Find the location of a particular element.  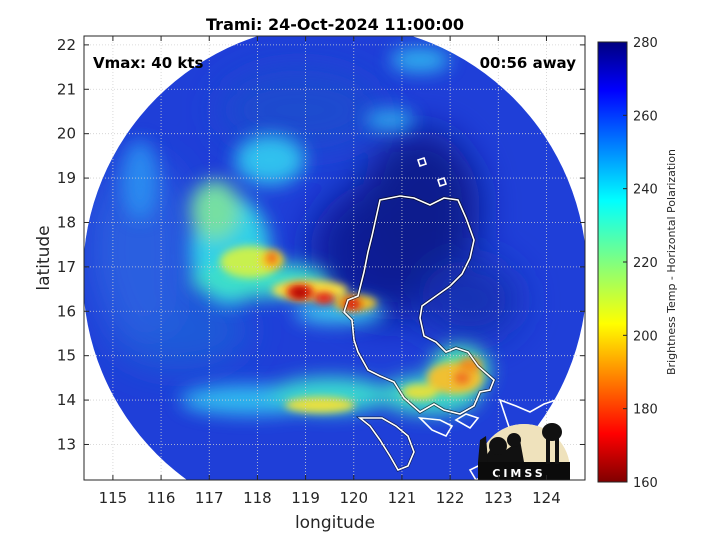

y-tick-label: 21 is located at coordinates (66, 89).